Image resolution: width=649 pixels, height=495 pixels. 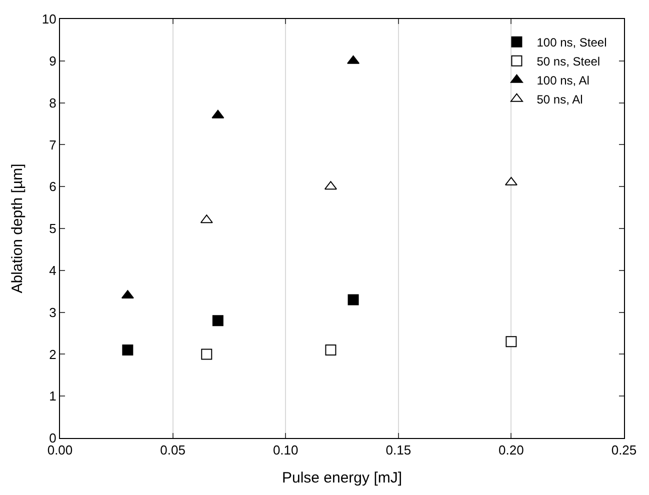 I want to click on x-axis-title: Pulse energy [mJ], so click(x=342, y=478).